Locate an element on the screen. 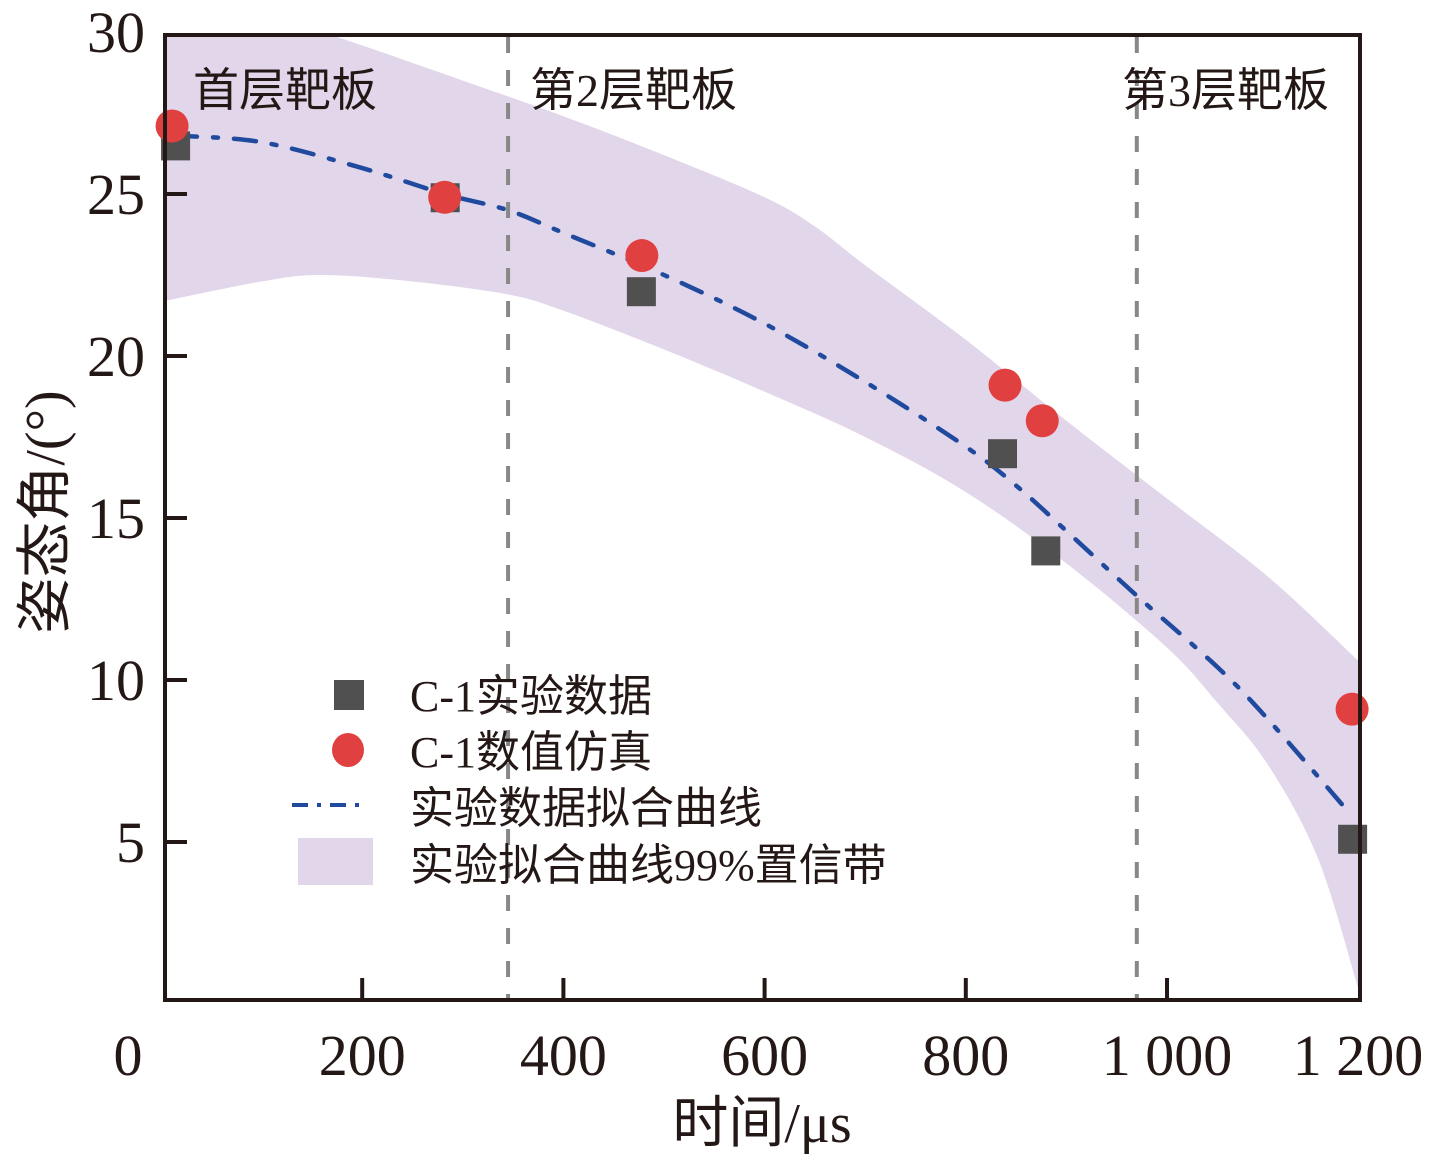  x-tick-label: 800 is located at coordinates (965, 1055).